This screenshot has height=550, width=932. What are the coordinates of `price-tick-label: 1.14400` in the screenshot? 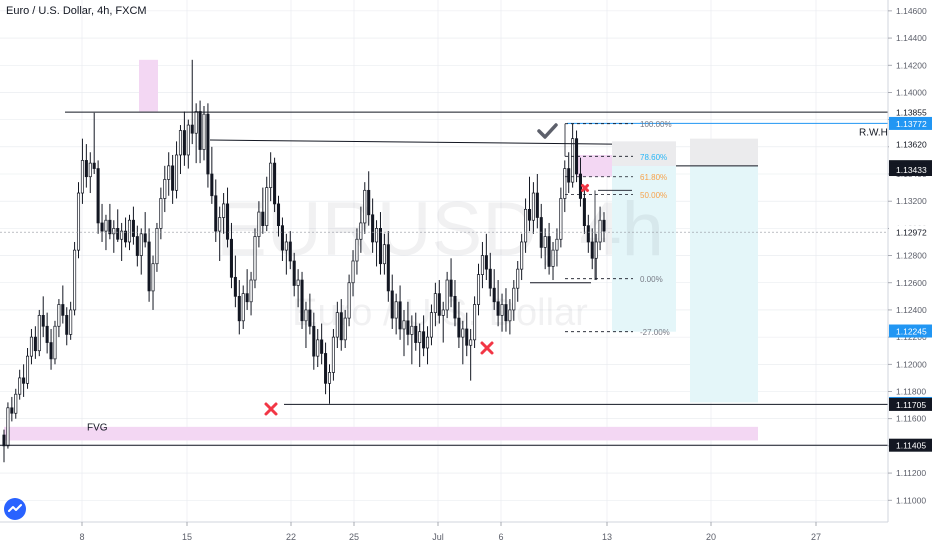 It's located at (911, 38).